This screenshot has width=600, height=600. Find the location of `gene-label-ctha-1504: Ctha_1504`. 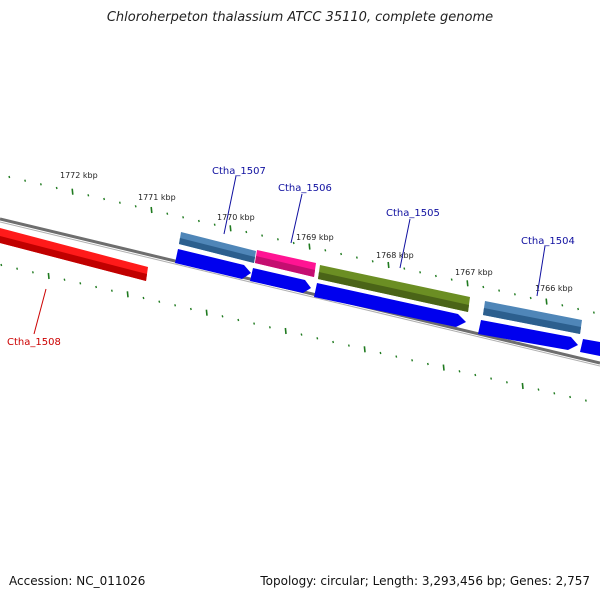

gene-label-ctha-1504: Ctha_1504 is located at coordinates (548, 241).